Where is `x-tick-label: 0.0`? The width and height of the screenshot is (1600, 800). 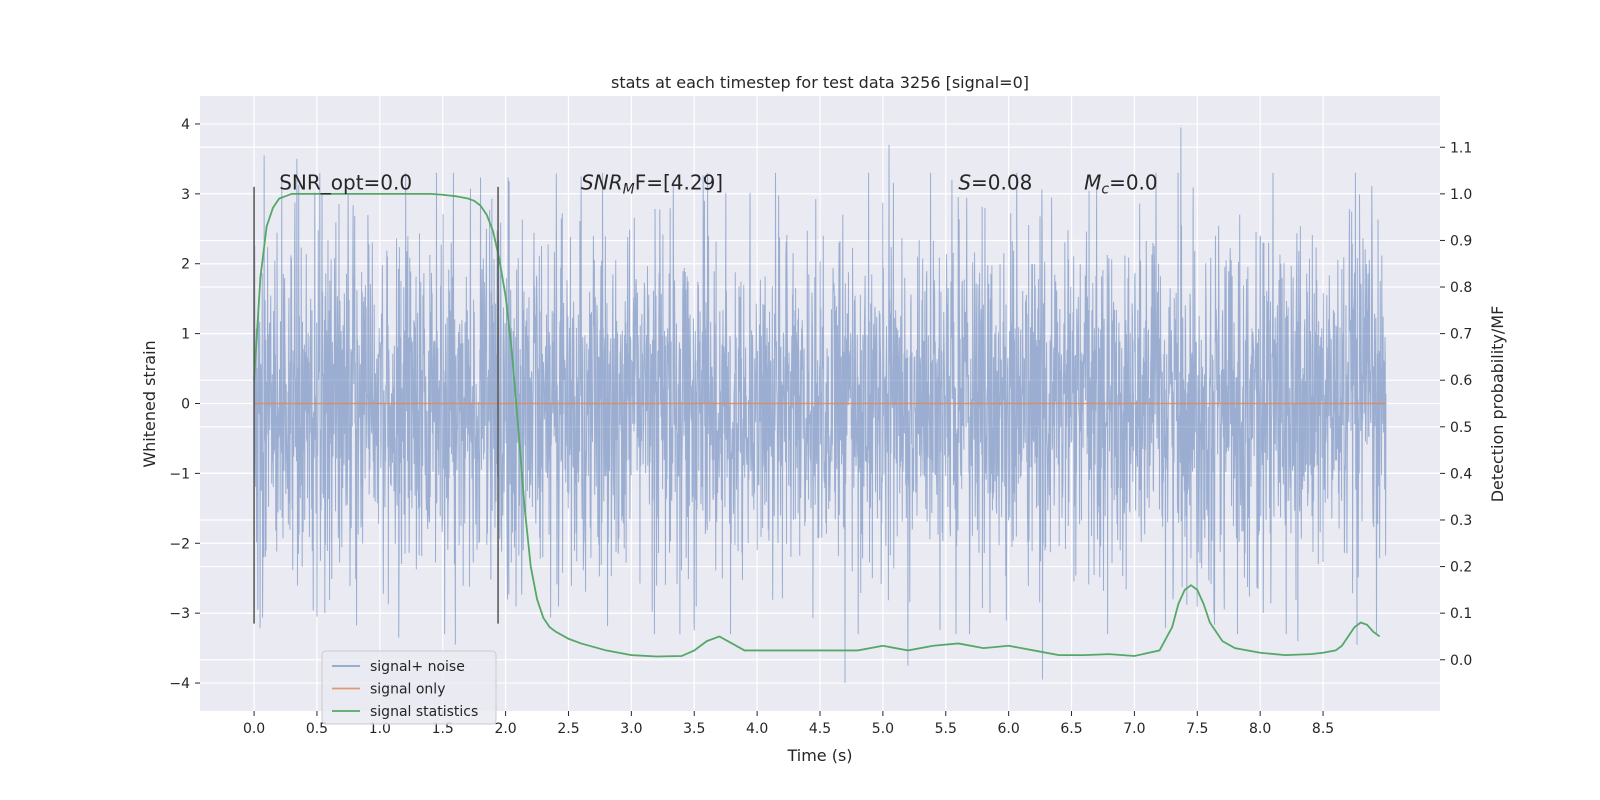
x-tick-label: 0.0 is located at coordinates (254, 729).